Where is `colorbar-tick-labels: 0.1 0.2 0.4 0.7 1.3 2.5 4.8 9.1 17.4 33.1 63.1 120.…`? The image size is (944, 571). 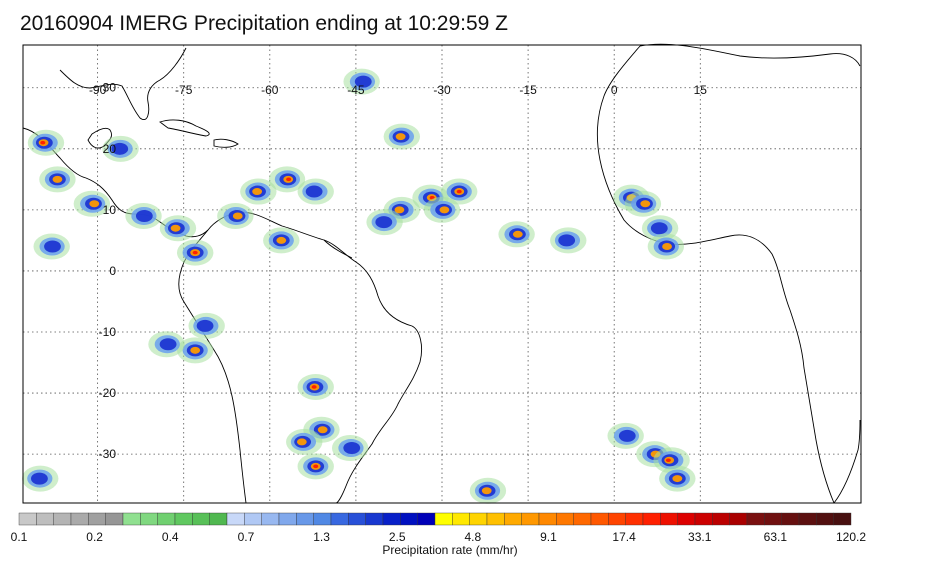 colorbar-tick-labels: 0.1 0.2 0.4 0.7 1.3 2.5 4.8 9.1 17.4 33.1 63.1 120.… is located at coordinates (439, 537).